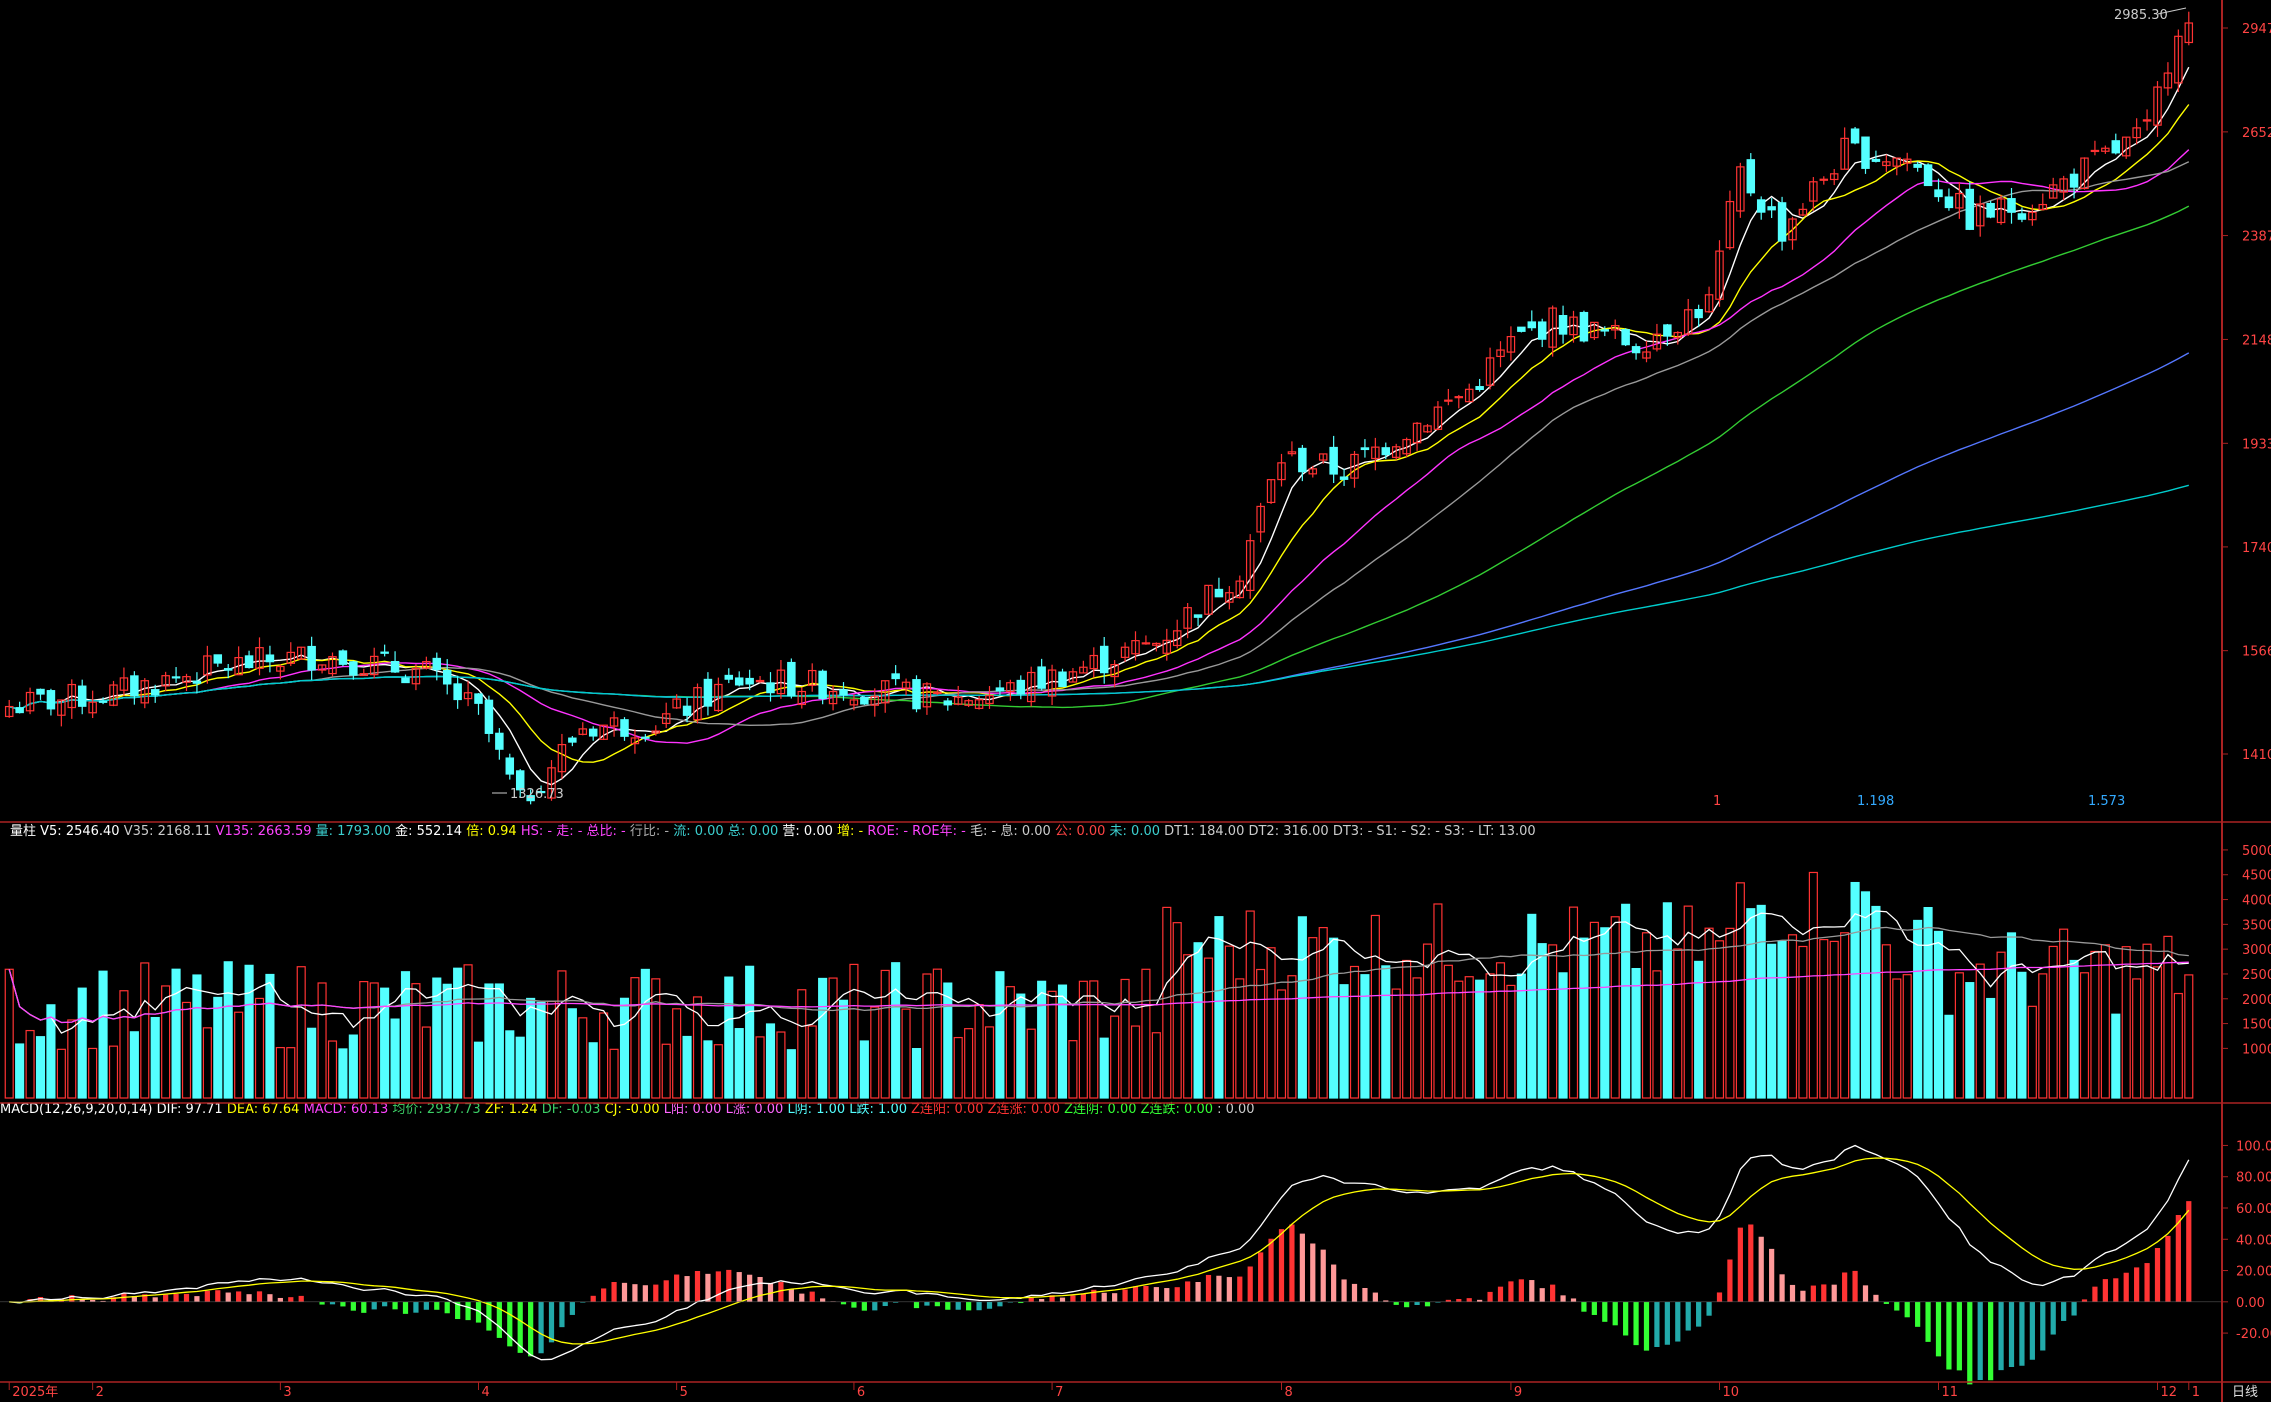  What do you see at coordinates (809, 831) in the screenshot?
I see `volume-header-item-12: 营: 0.00` at bounding box center [809, 831].